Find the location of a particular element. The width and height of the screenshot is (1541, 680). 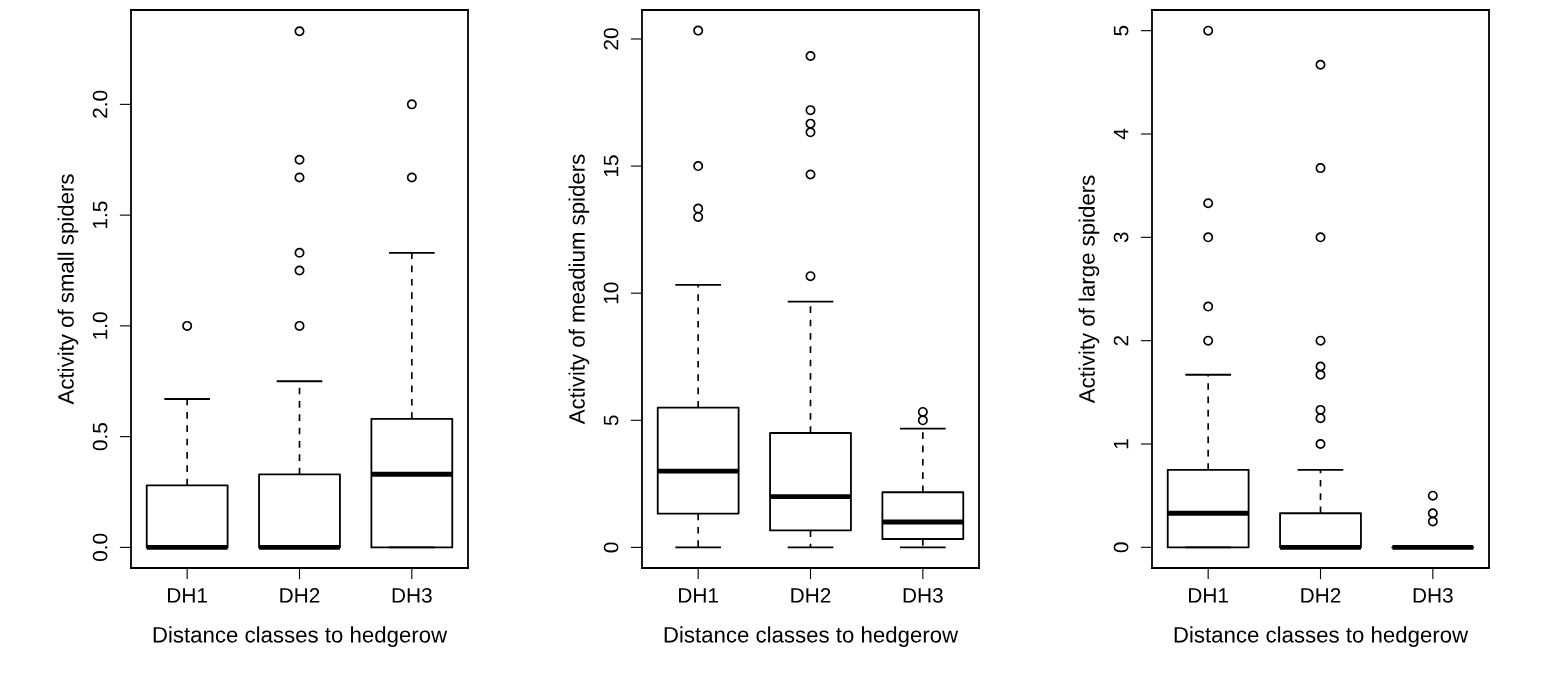

y-tick-label: 1 is located at coordinates (1121, 444).